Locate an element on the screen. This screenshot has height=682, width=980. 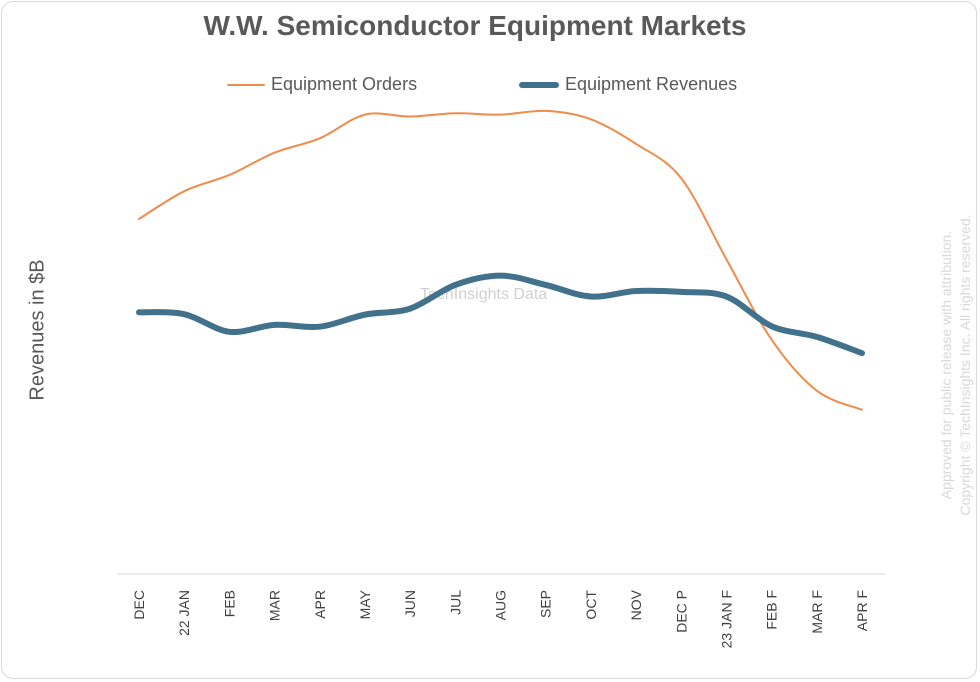
legend: Equipment Orders Equipment Revenues is located at coordinates (490, 86).